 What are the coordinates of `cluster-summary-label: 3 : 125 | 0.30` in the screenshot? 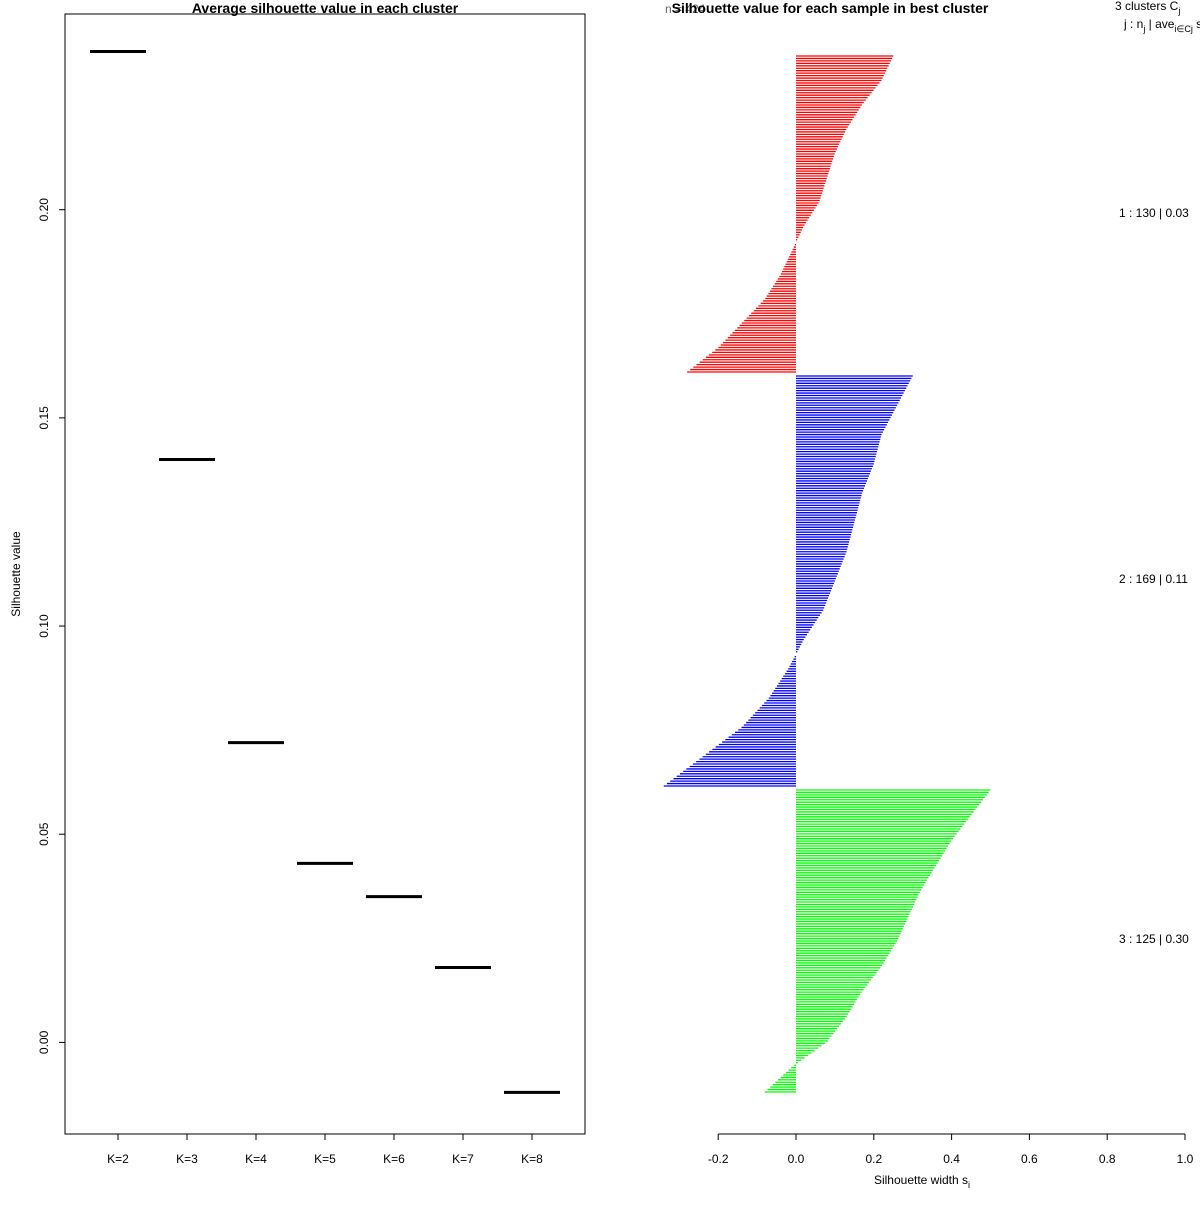 It's located at (1154, 939).